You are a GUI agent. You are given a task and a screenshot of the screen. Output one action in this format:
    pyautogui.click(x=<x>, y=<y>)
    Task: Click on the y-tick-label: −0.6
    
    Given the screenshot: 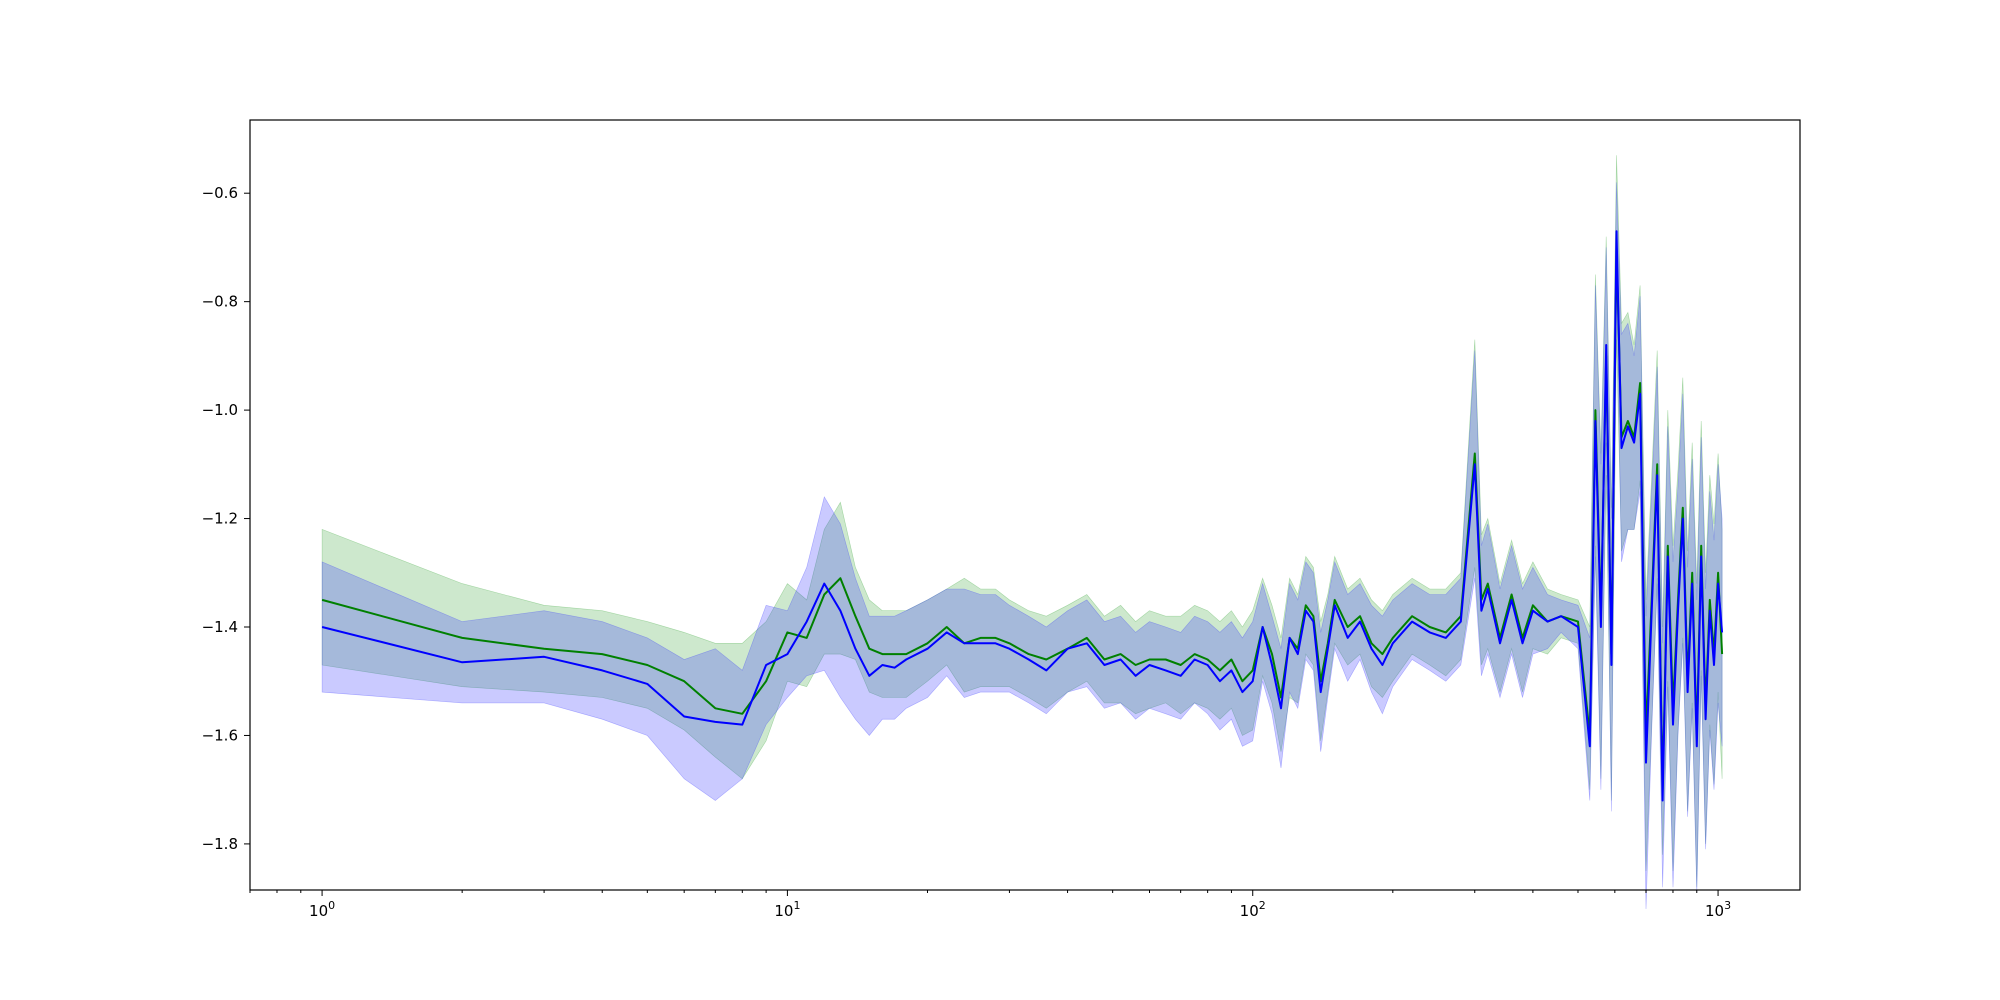 What is the action you would take?
    pyautogui.click(x=220, y=193)
    